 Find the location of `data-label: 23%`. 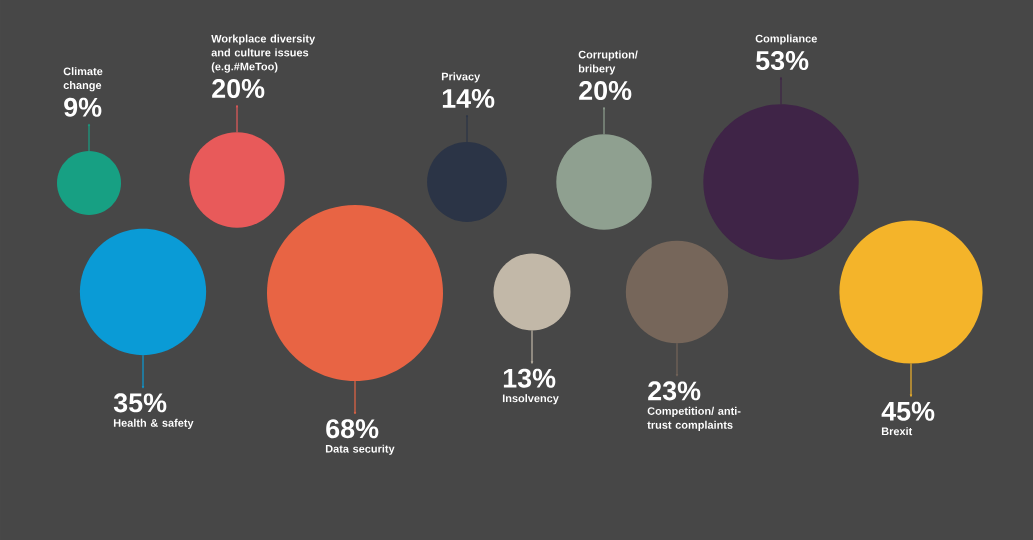

data-label: 23% is located at coordinates (674, 391).